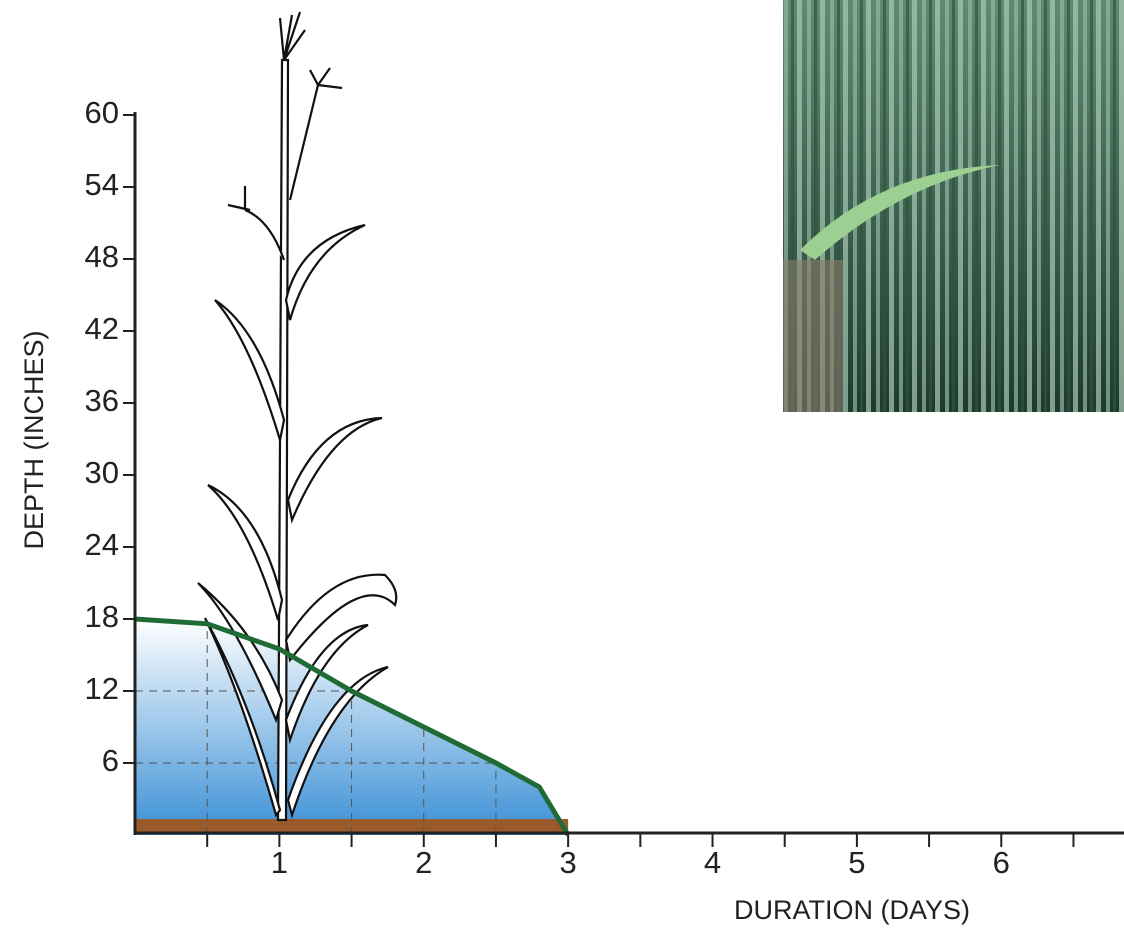  Describe the element at coordinates (102, 616) in the screenshot. I see `y-tick-label: 18` at that location.